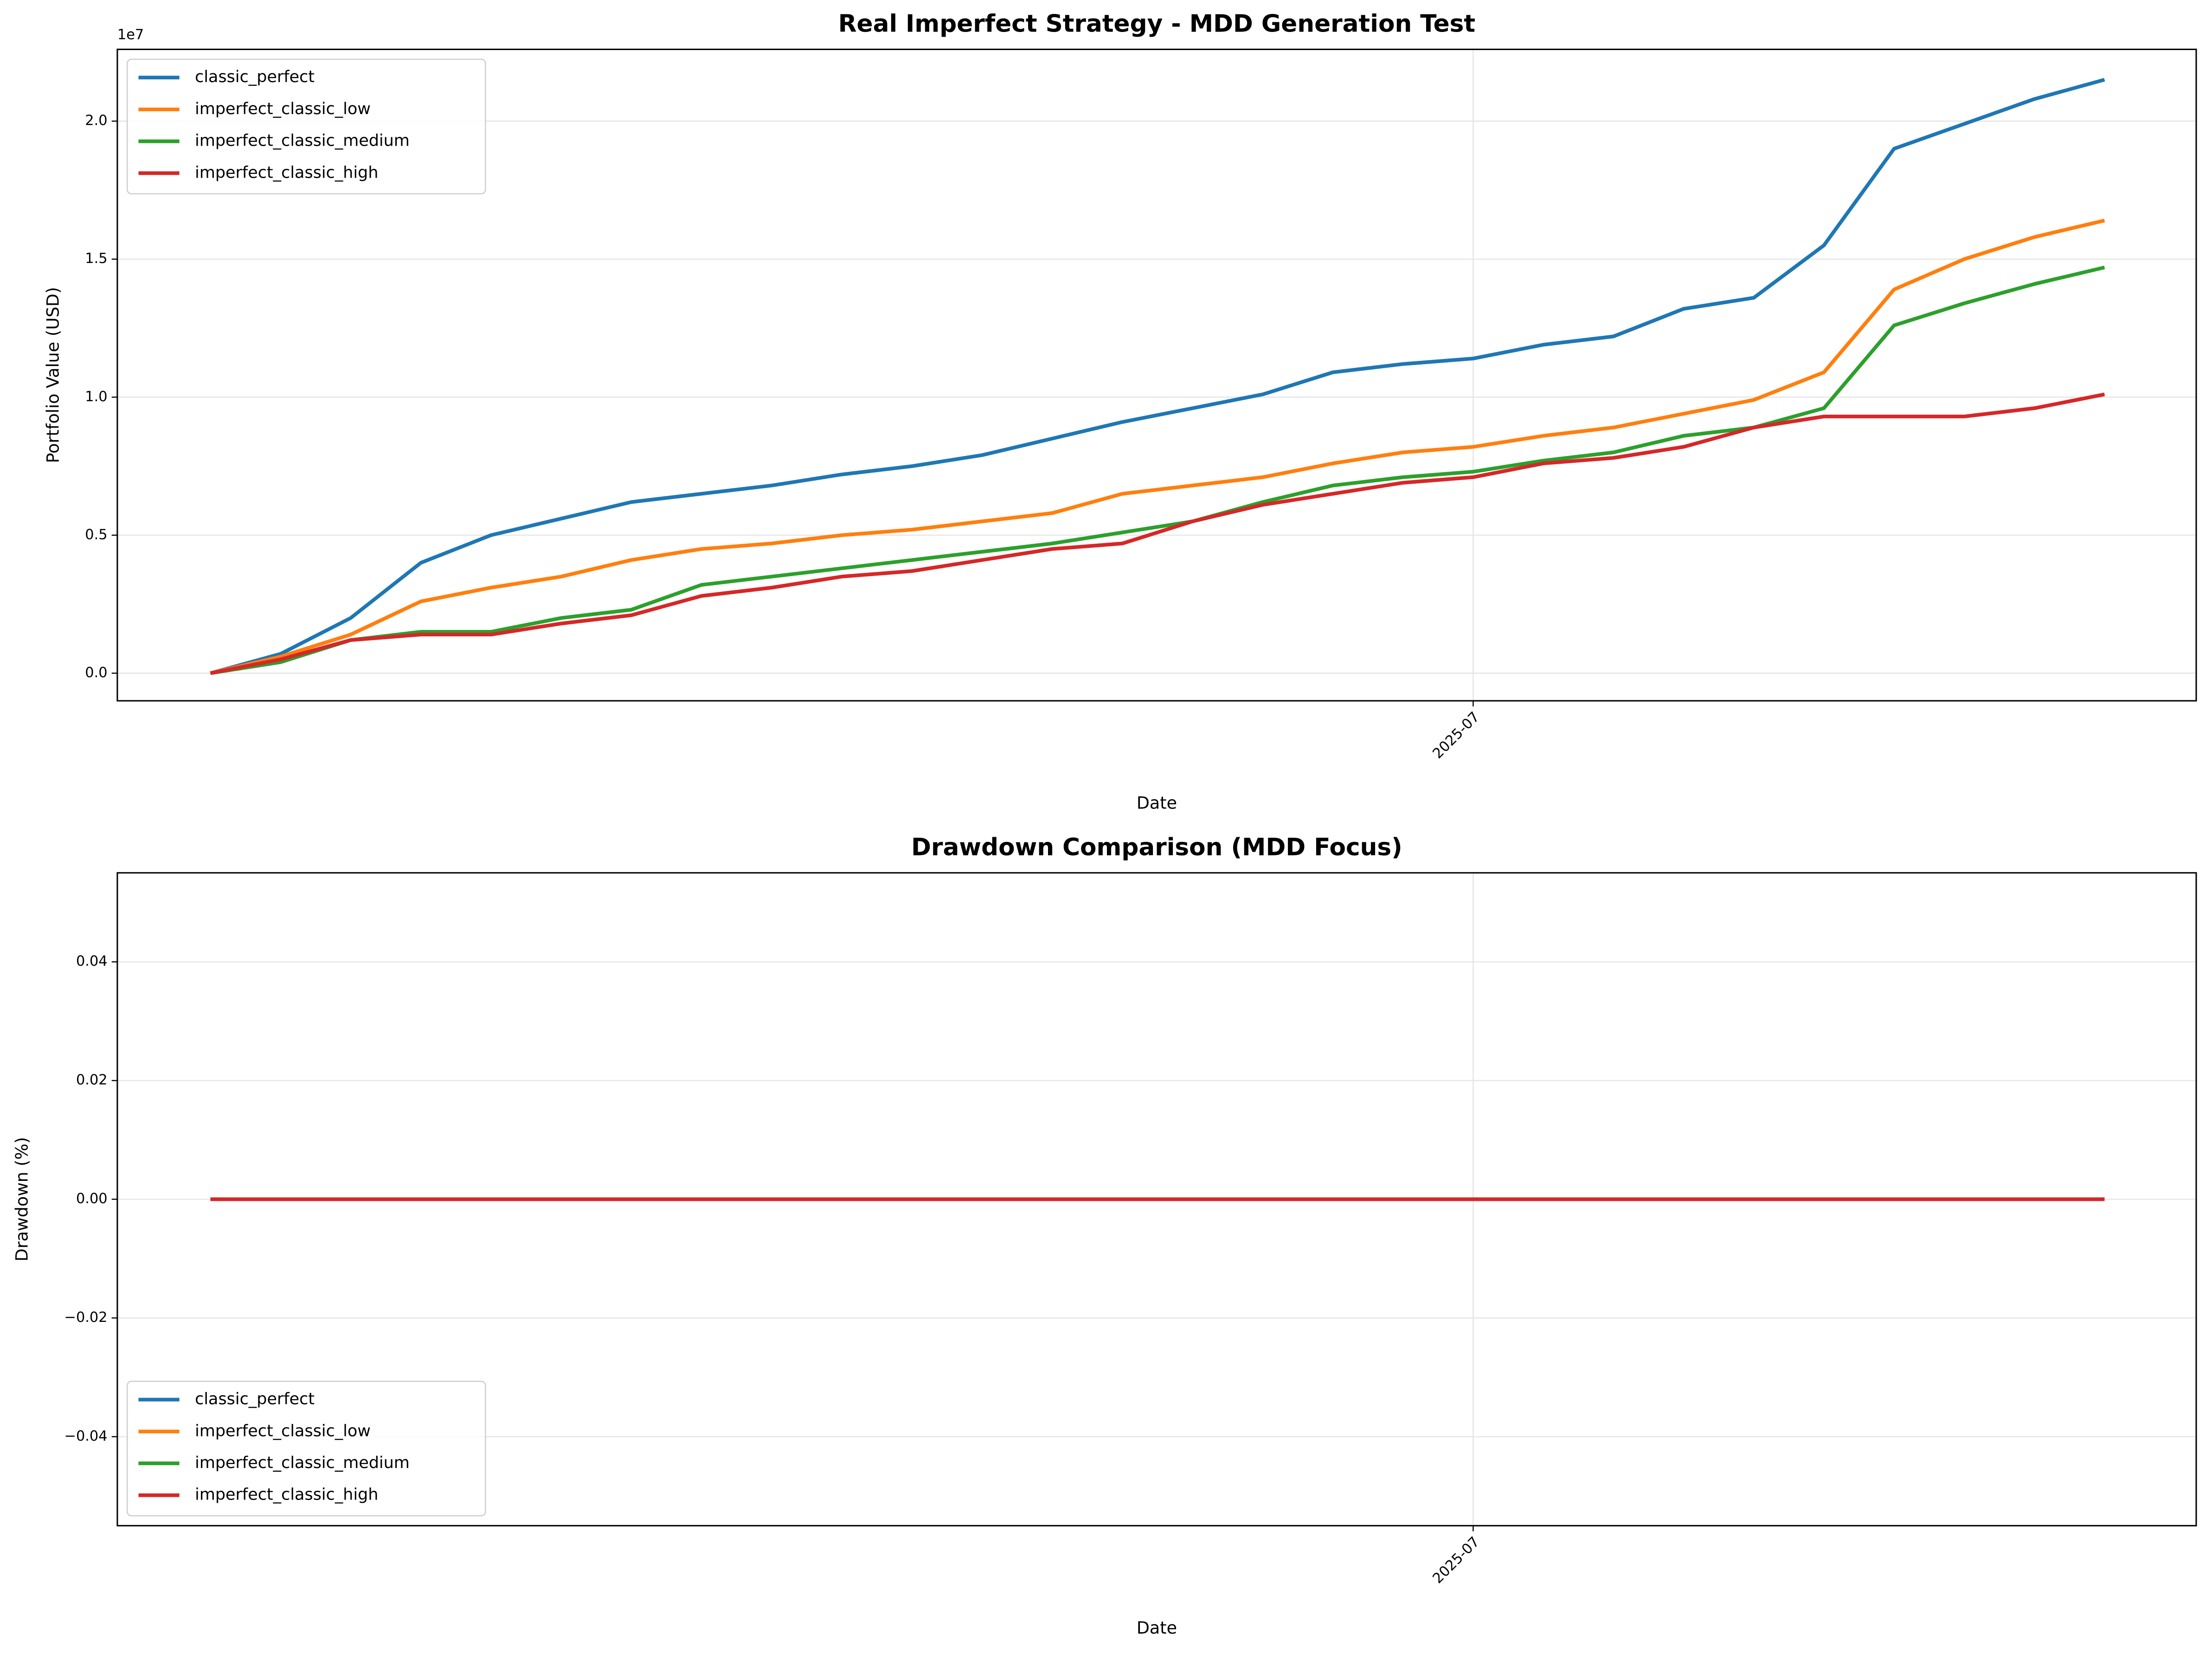  What do you see at coordinates (53, 375) in the screenshot?
I see `y-axis-label: Portfolio Value (USD)` at bounding box center [53, 375].